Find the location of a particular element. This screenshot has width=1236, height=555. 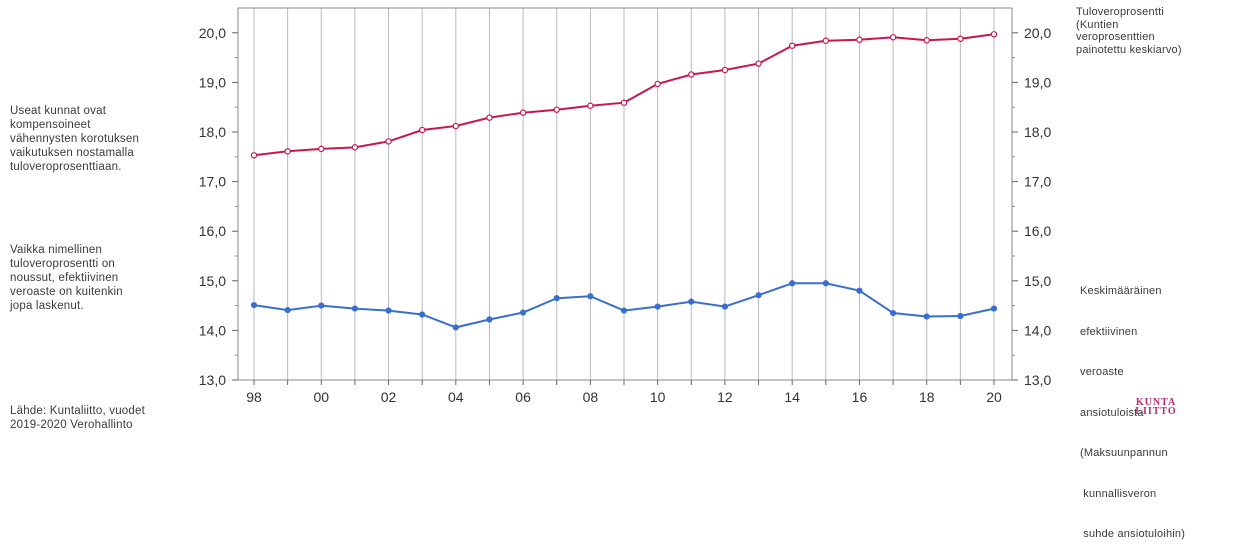

x-tick-label: 02 is located at coordinates (389, 397).